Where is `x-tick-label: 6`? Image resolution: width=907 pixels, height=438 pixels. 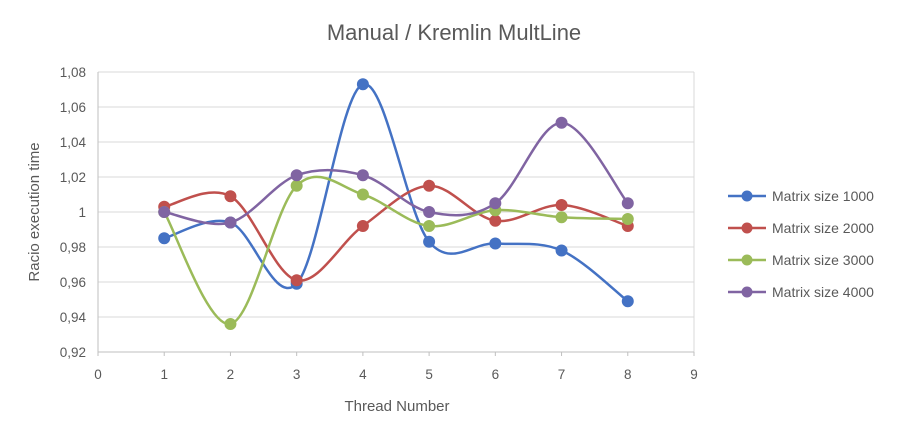 x-tick-label: 6 is located at coordinates (496, 374).